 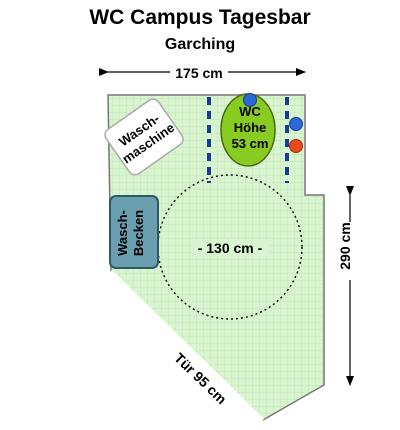 I want to click on toilet-label-line2: Höhe, so click(x=250, y=127).